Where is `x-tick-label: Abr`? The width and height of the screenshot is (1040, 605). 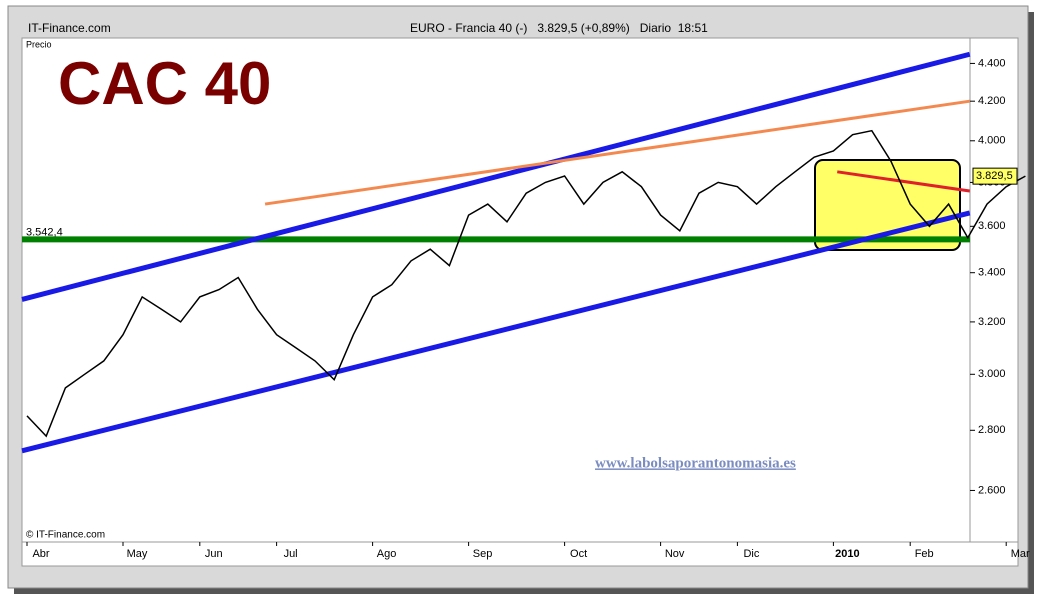 x-tick-label: Abr is located at coordinates (40, 554).